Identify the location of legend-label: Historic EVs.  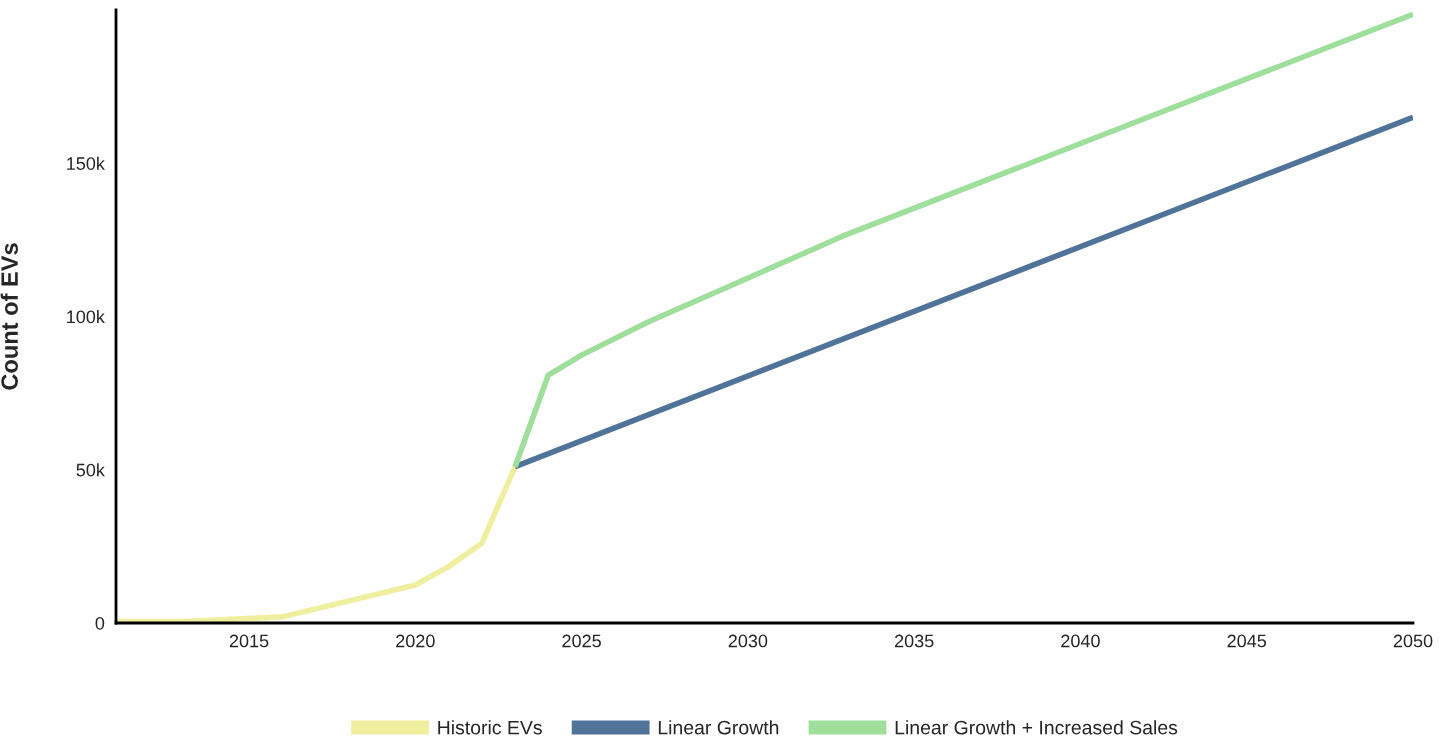
(490, 727).